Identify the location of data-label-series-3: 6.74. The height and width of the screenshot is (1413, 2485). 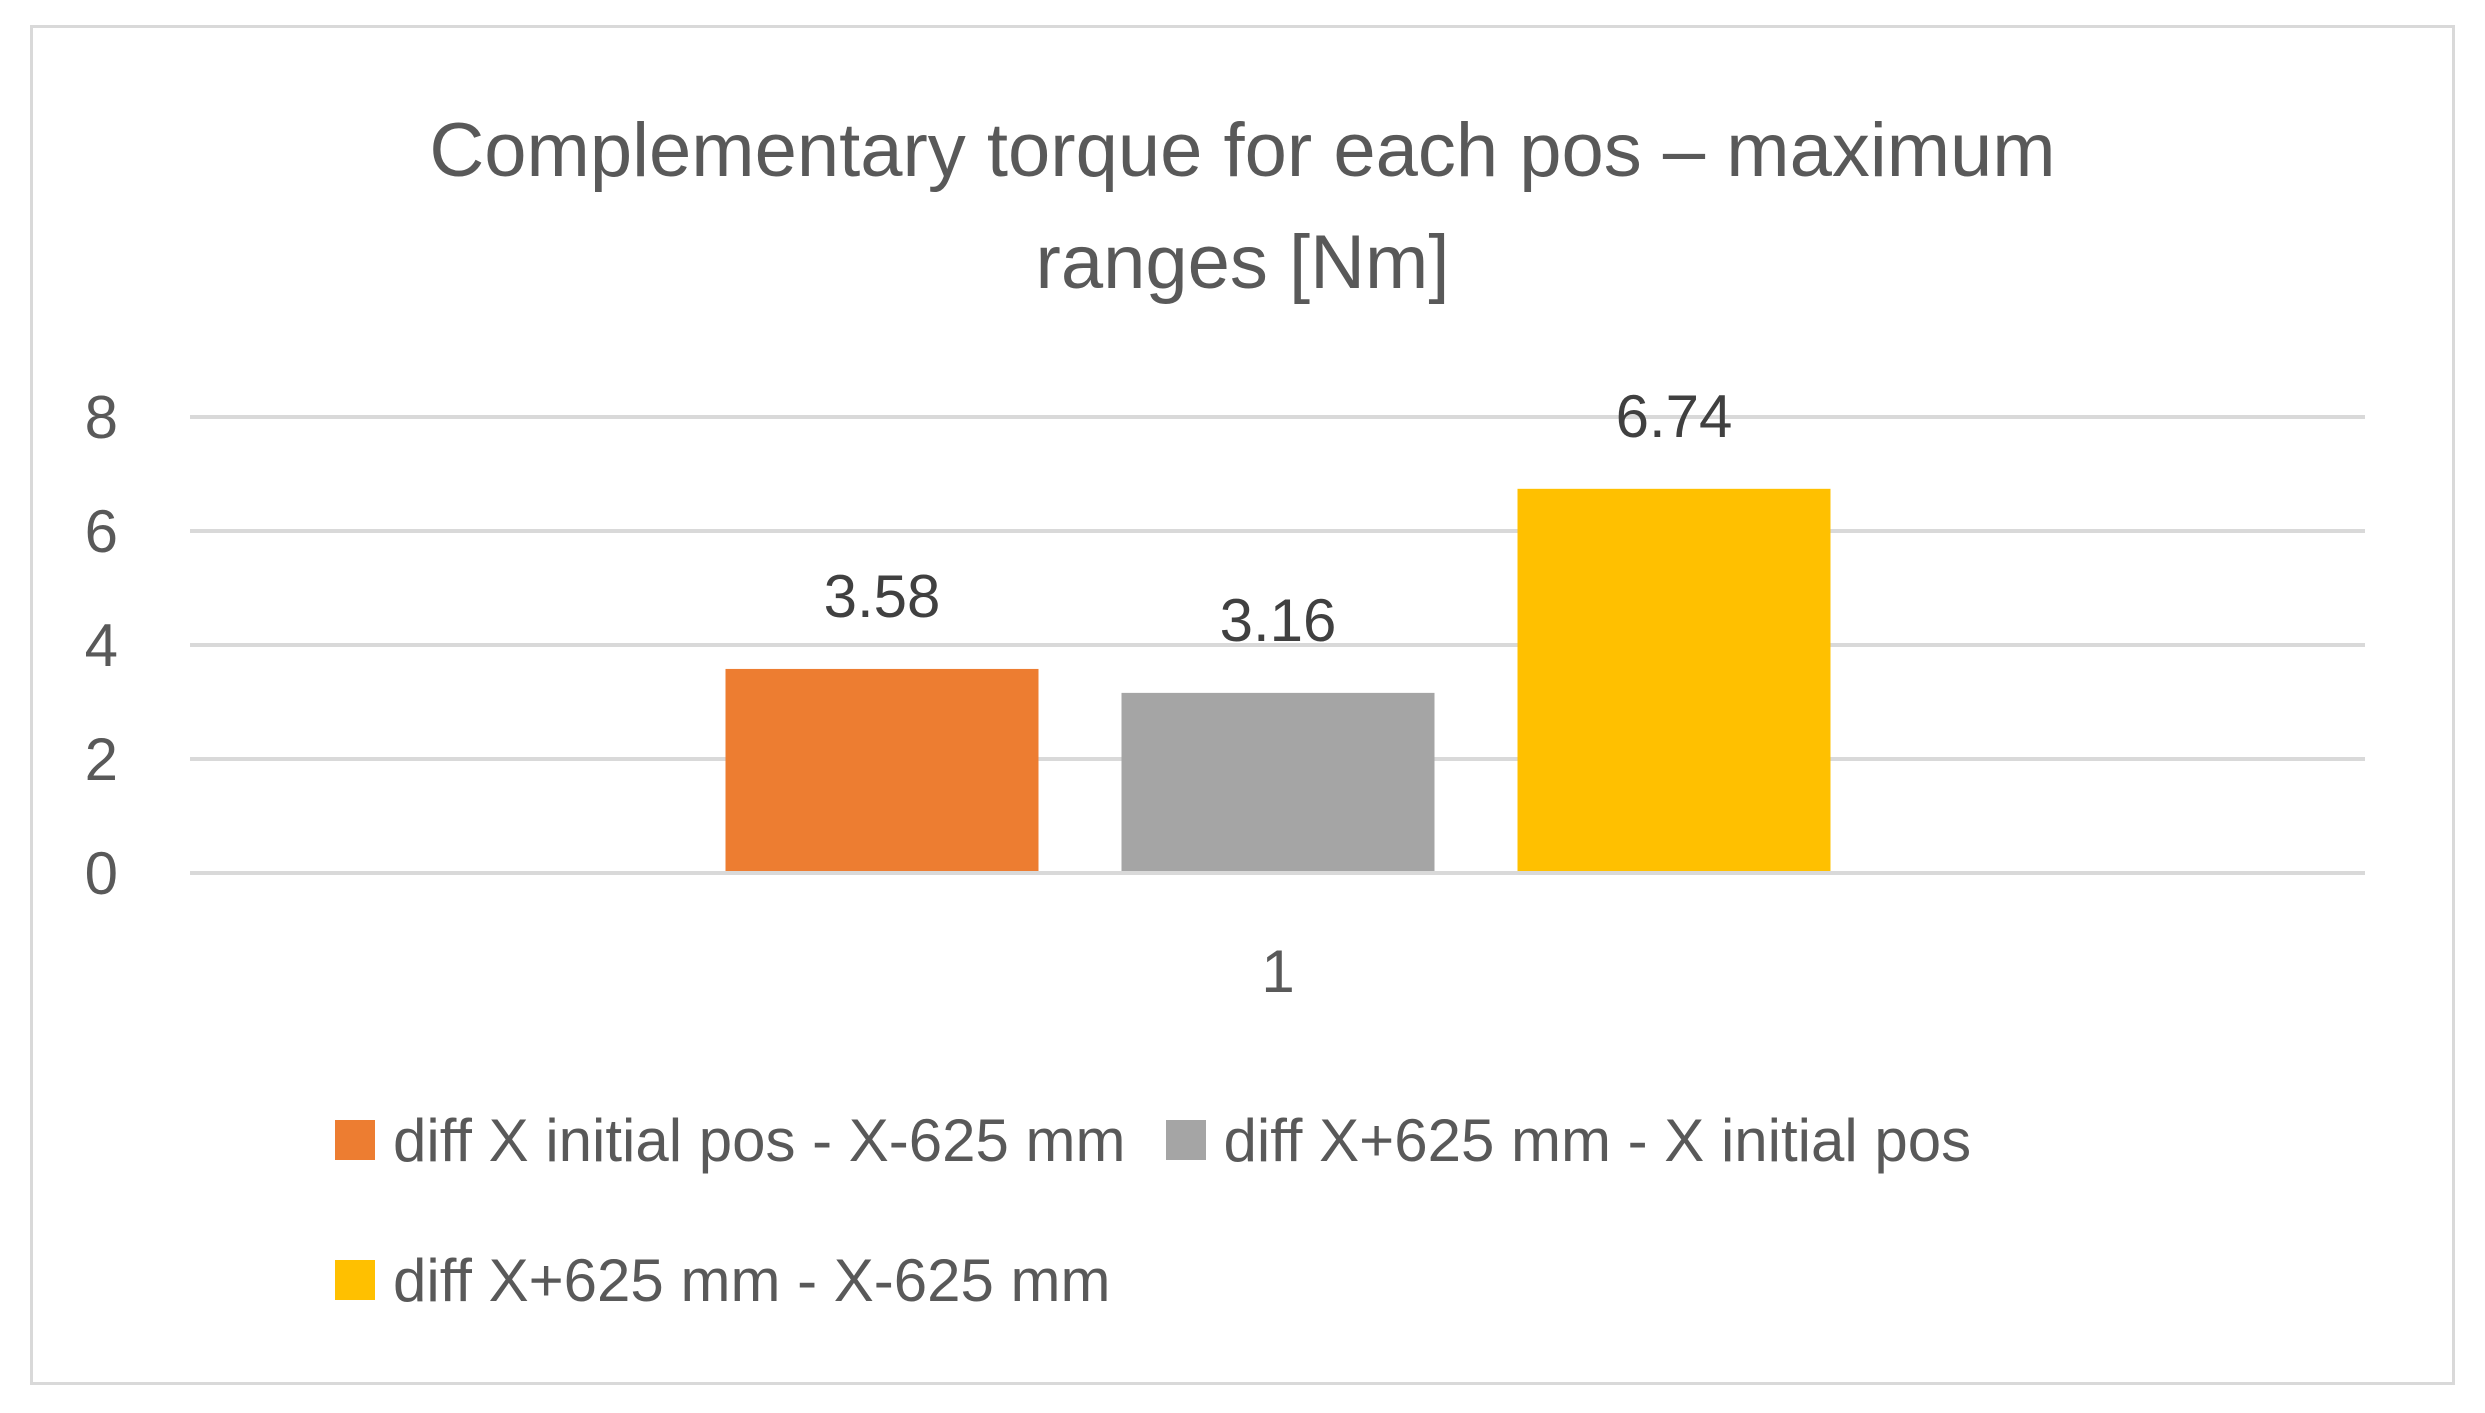
(1674, 416).